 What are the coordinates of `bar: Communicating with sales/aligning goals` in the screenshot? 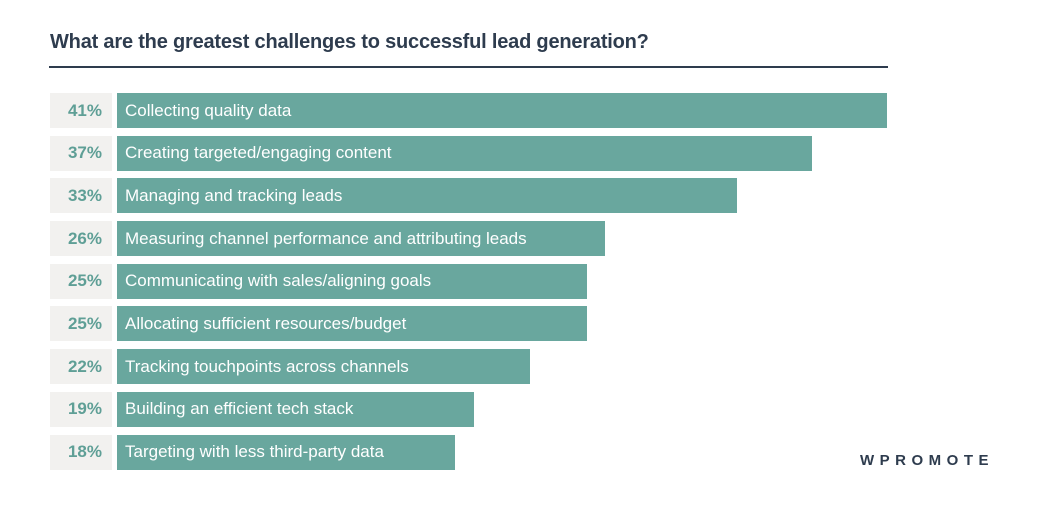 It's located at (352, 281).